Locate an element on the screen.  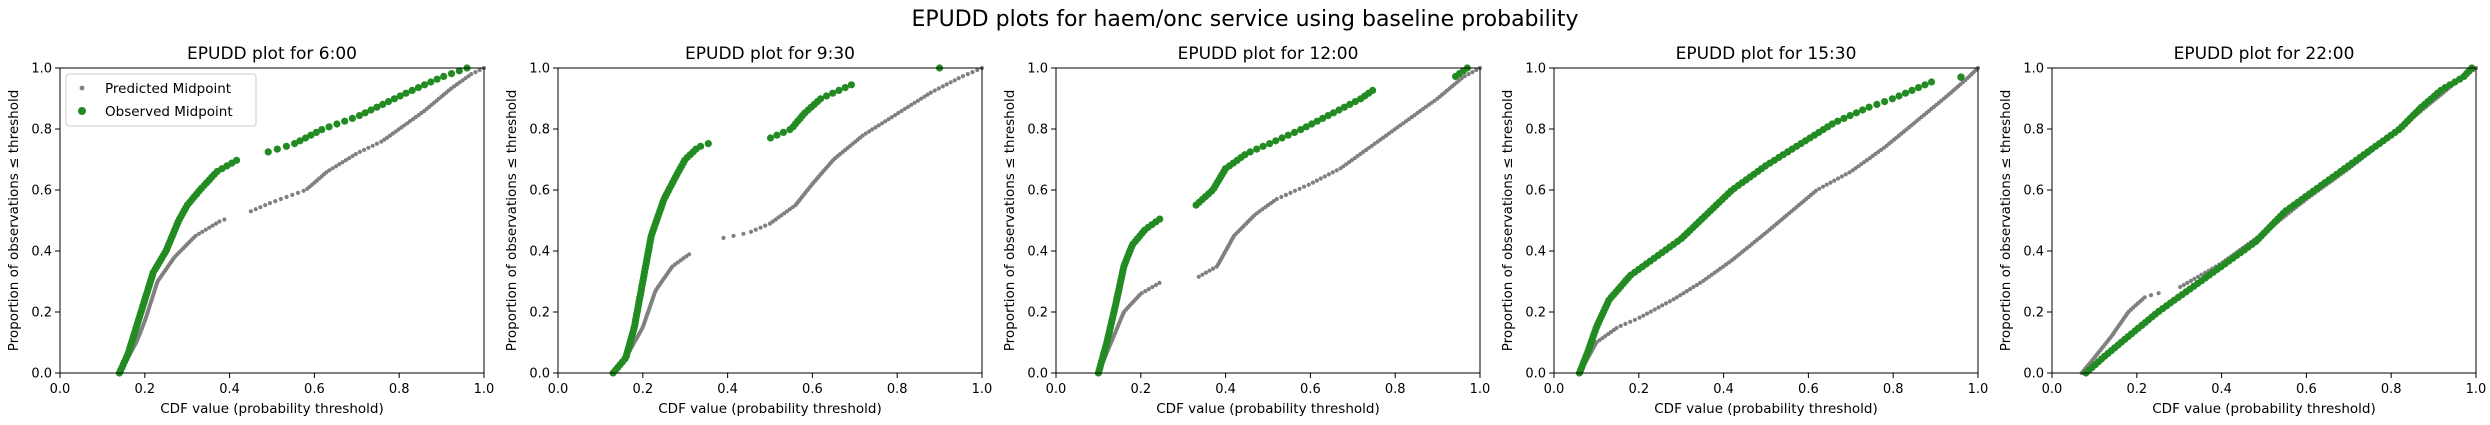
x-axis-label: CDF value (probability threshold) is located at coordinates (2263, 409).